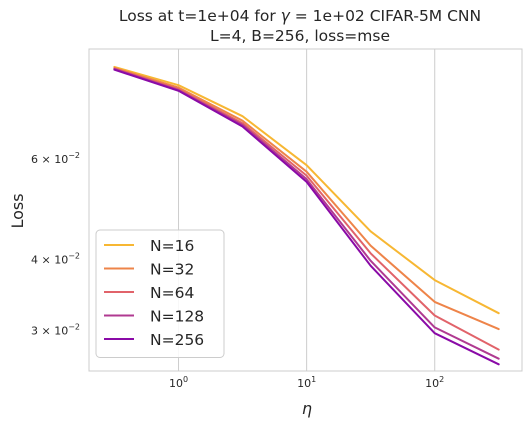 The width and height of the screenshot is (532, 424). What do you see at coordinates (172, 246) in the screenshot?
I see `legend-label: N=16` at bounding box center [172, 246].